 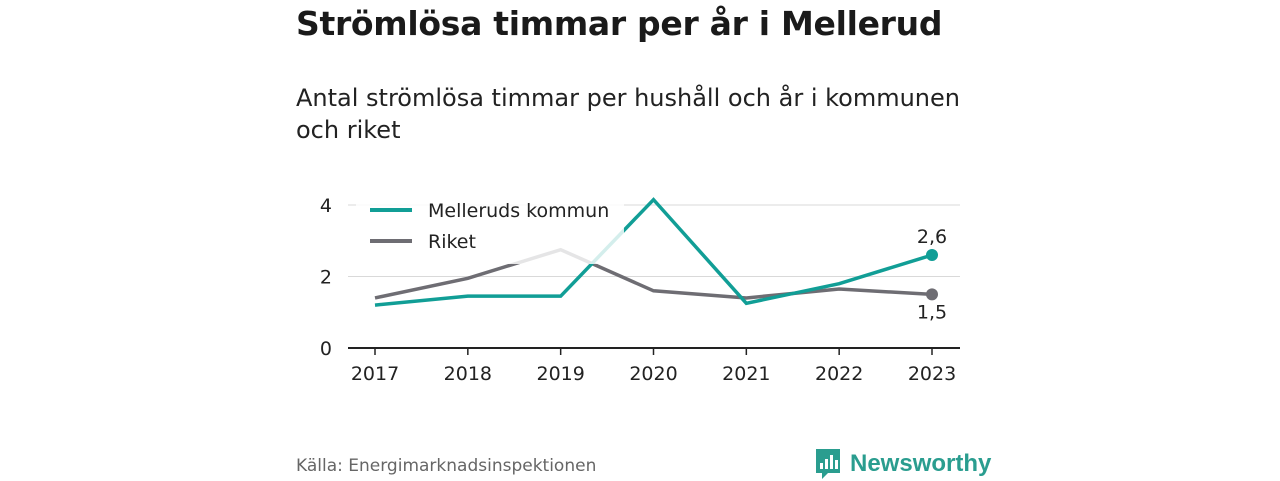 I want to click on x-tick-label: 2019, so click(x=560, y=374).